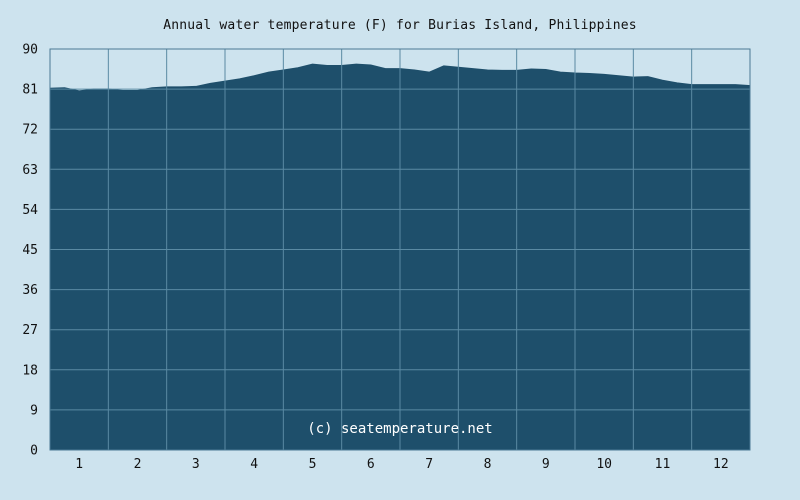 The width and height of the screenshot is (800, 500). Describe the element at coordinates (663, 464) in the screenshot. I see `x-tick-label: 11` at that location.